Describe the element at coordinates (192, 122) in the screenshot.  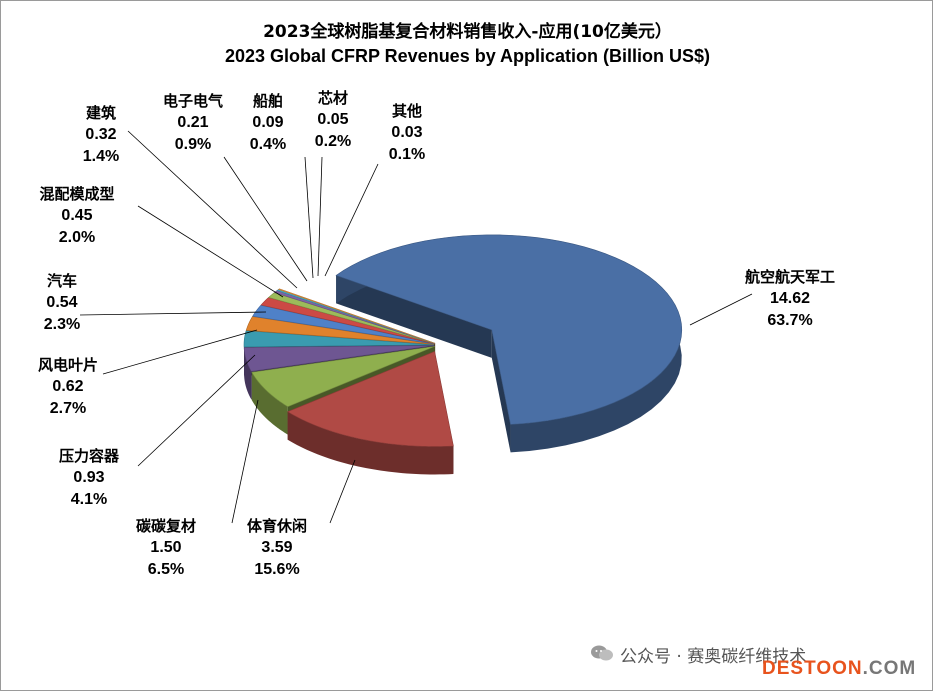
I see `slice-label-value: 0.21` at that location.